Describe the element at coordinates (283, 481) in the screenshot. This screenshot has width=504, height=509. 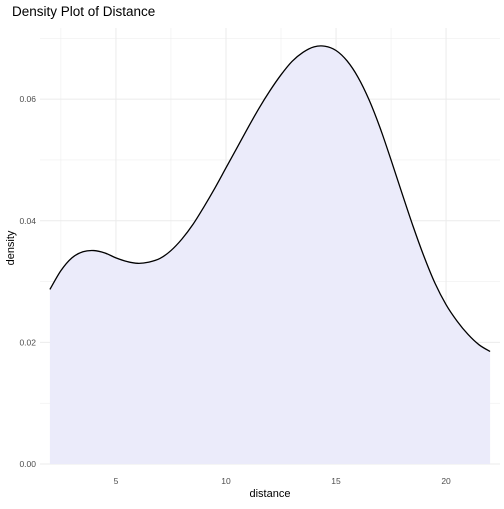
I see `x-axis-ticks: 5 10 15 20` at that location.